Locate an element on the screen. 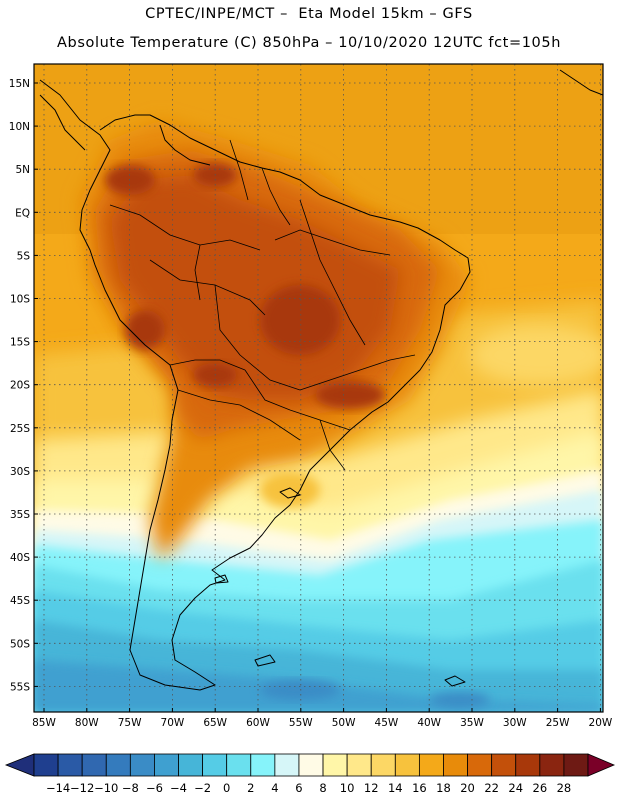 This screenshot has height=800, width=618. lon-tick-label: 65W is located at coordinates (215, 723).